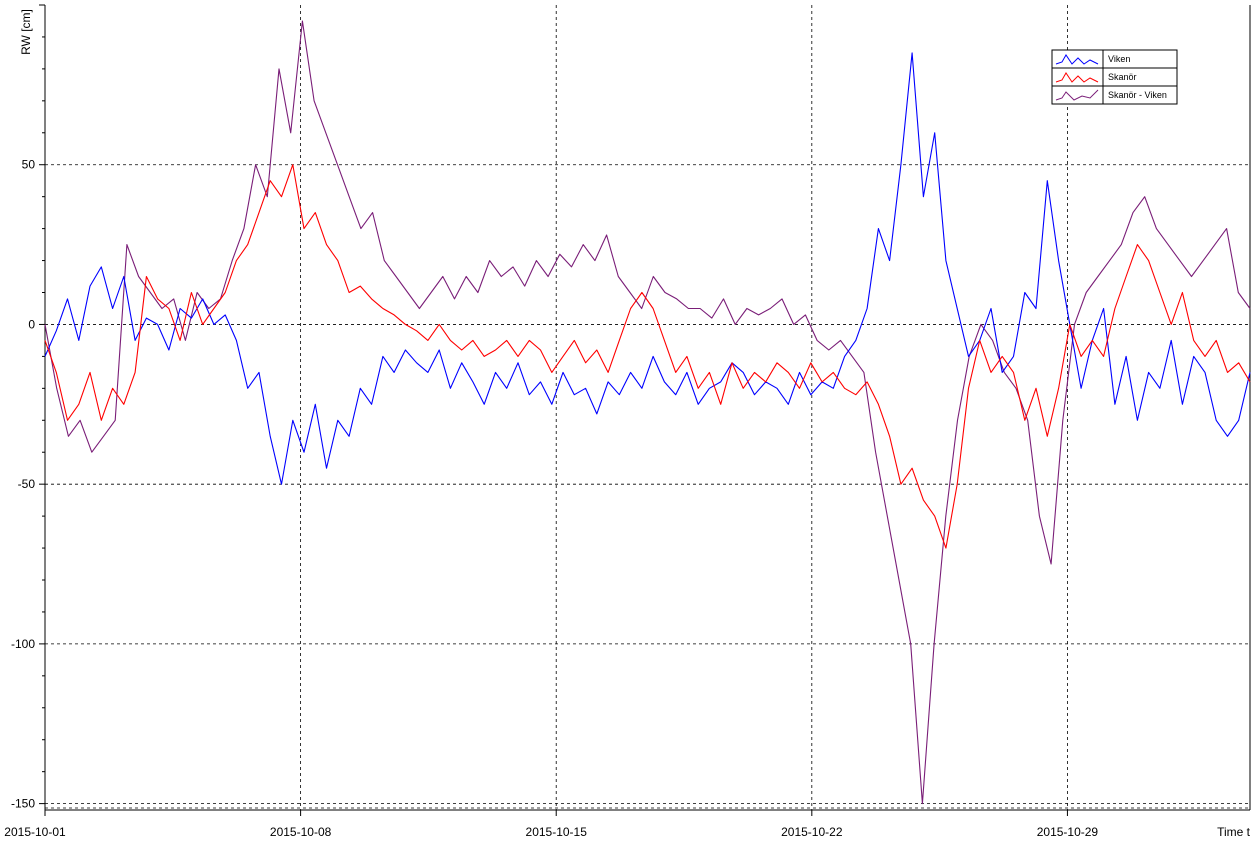  Describe the element at coordinates (557, 832) in the screenshot. I see `x-tick-label: 2015-10-15` at that location.